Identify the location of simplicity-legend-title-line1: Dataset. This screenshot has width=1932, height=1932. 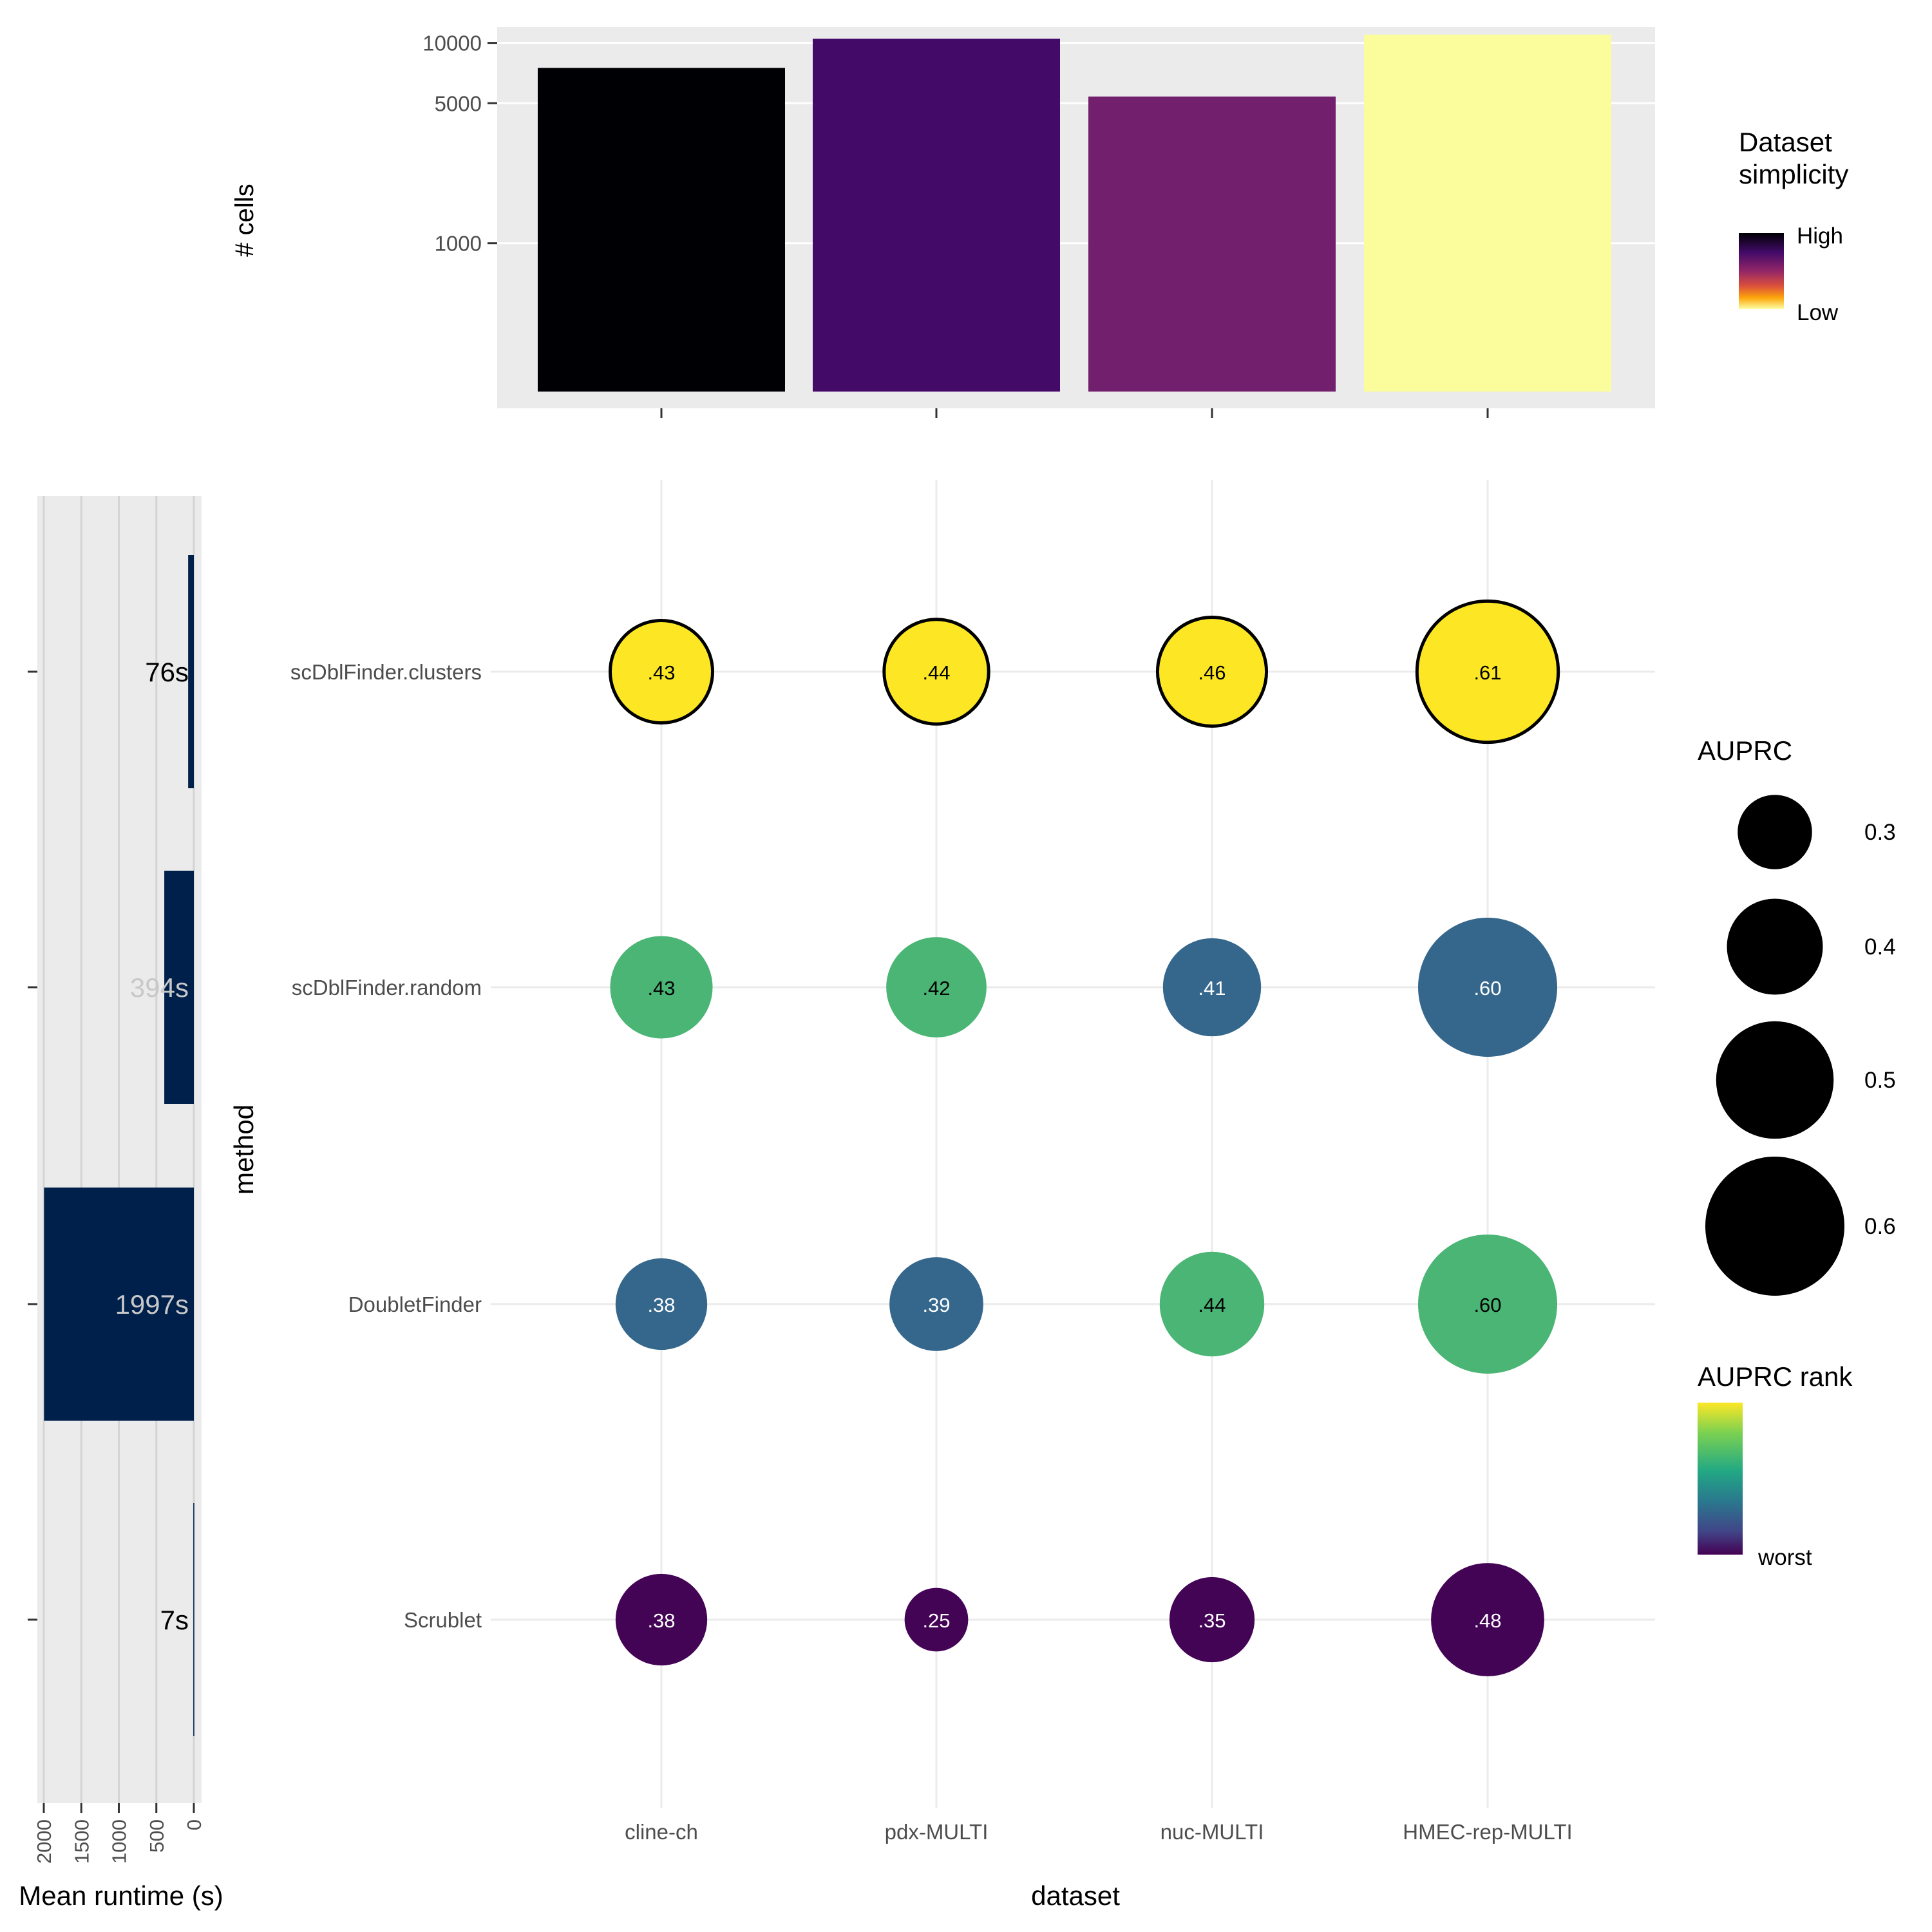
(1785, 142).